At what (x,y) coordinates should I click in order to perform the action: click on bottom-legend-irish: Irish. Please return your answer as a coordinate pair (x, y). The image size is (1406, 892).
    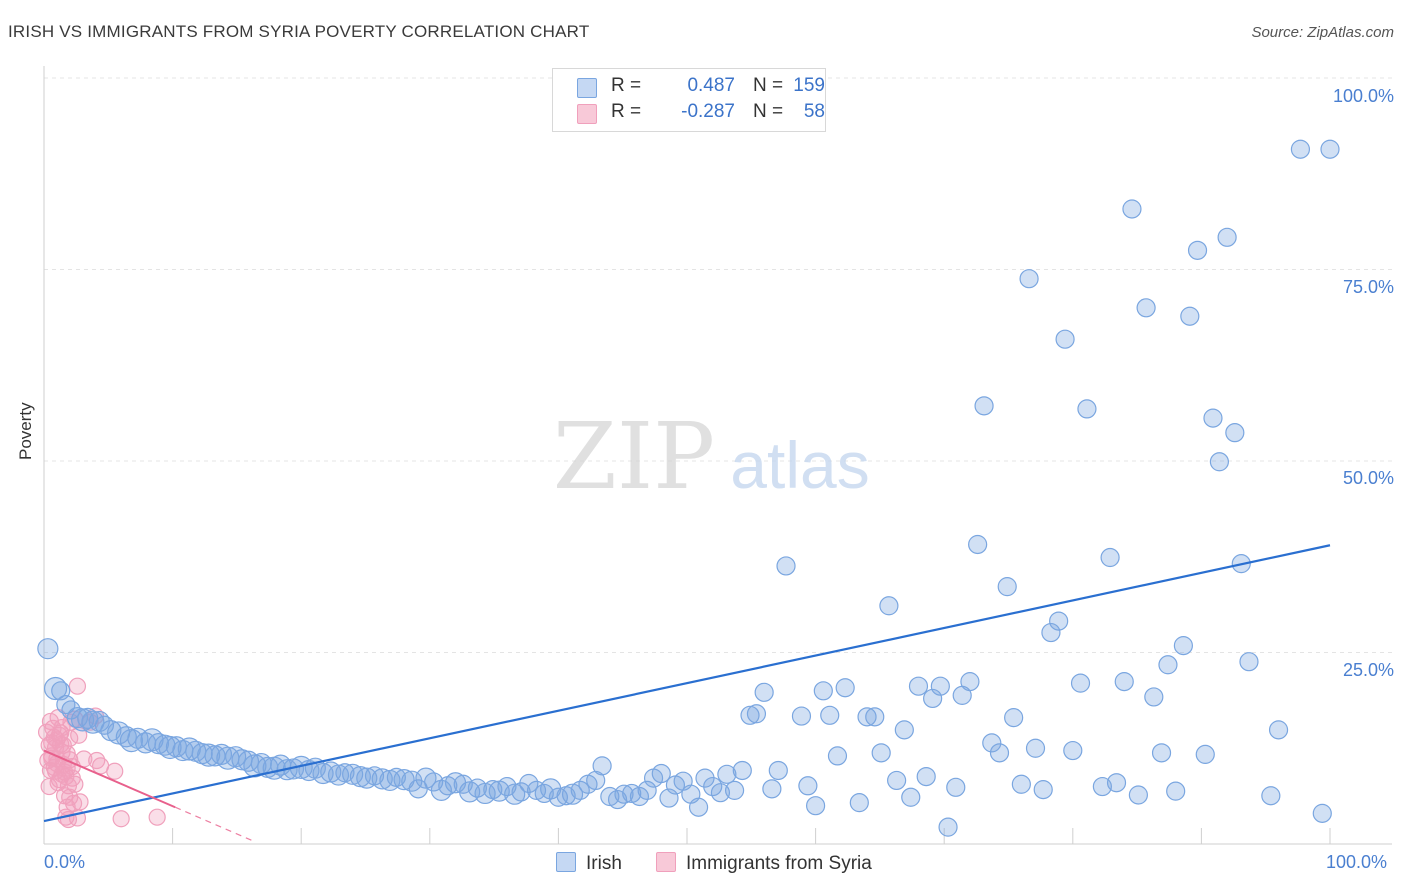
    Looking at the image, I should click on (589, 863).